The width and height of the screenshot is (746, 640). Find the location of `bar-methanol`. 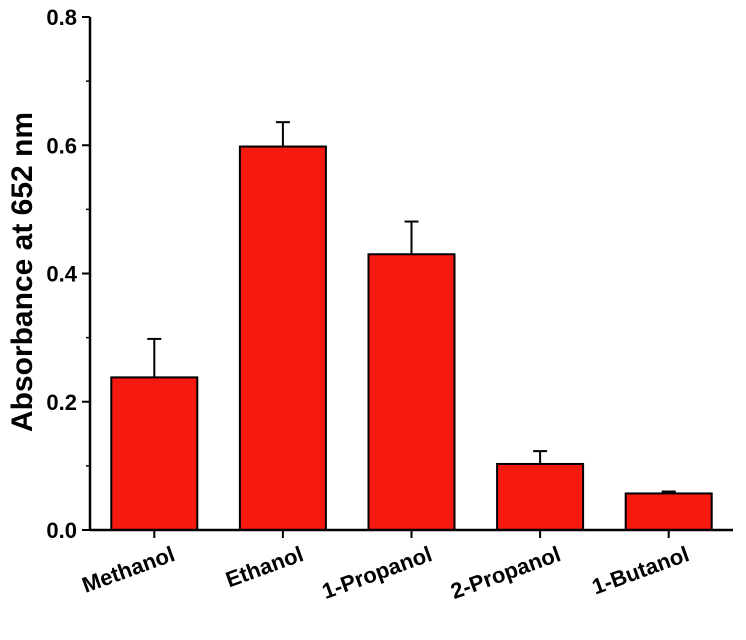

bar-methanol is located at coordinates (154, 453).